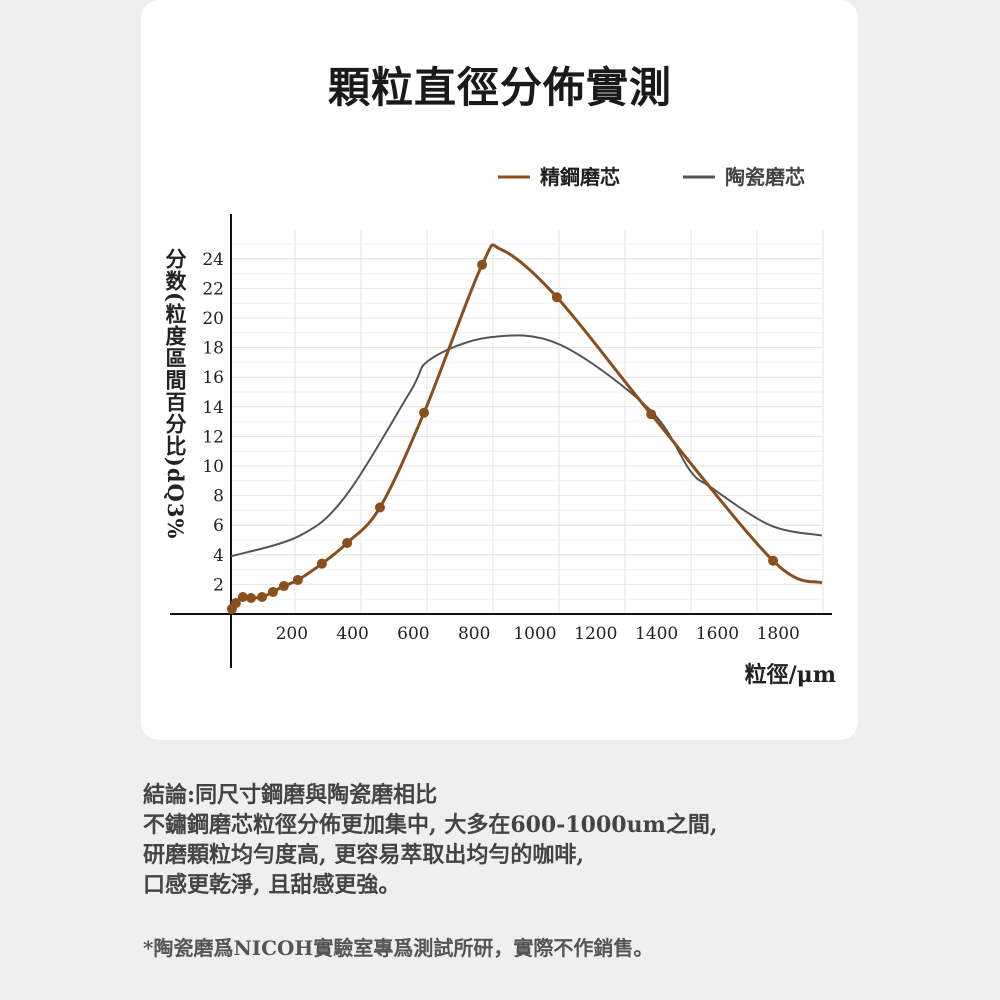 The image size is (1000, 1000). What do you see at coordinates (534, 634) in the screenshot?
I see `x-tick-label: 1000` at bounding box center [534, 634].